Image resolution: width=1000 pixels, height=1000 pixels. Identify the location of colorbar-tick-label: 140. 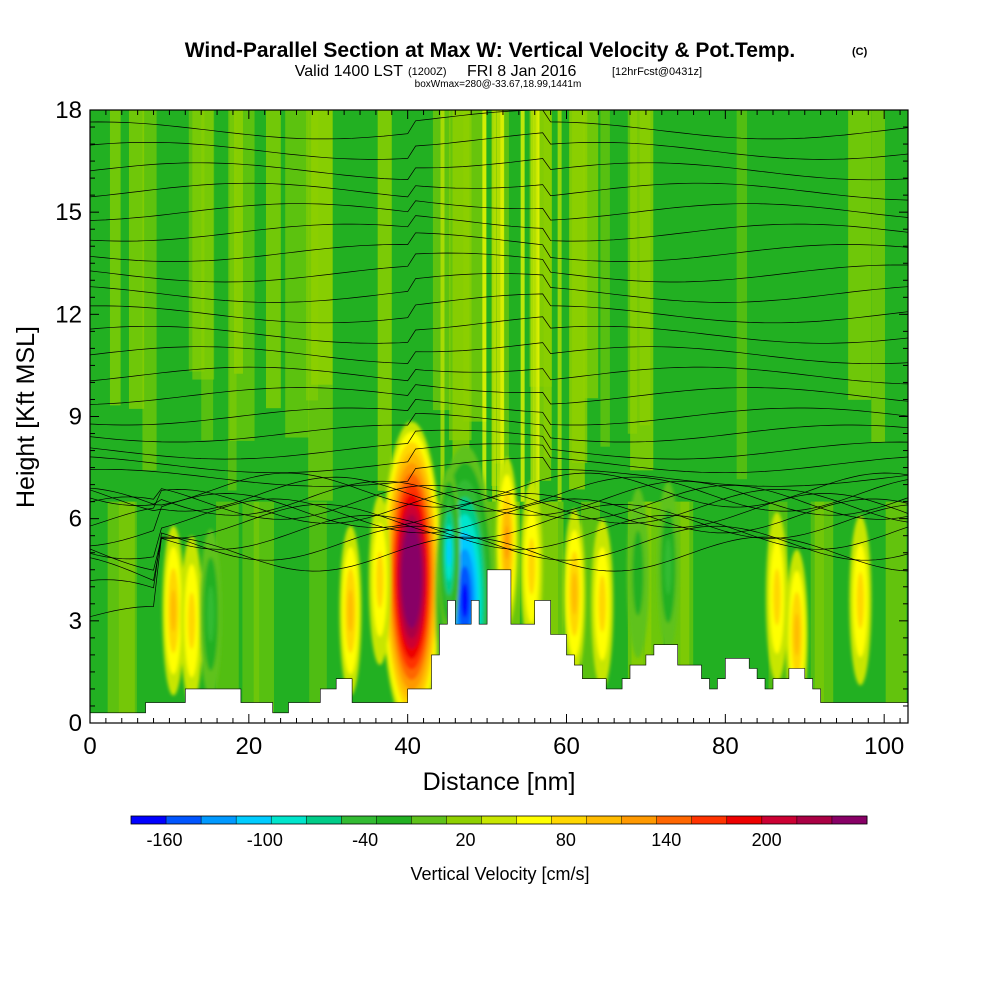
(666, 840).